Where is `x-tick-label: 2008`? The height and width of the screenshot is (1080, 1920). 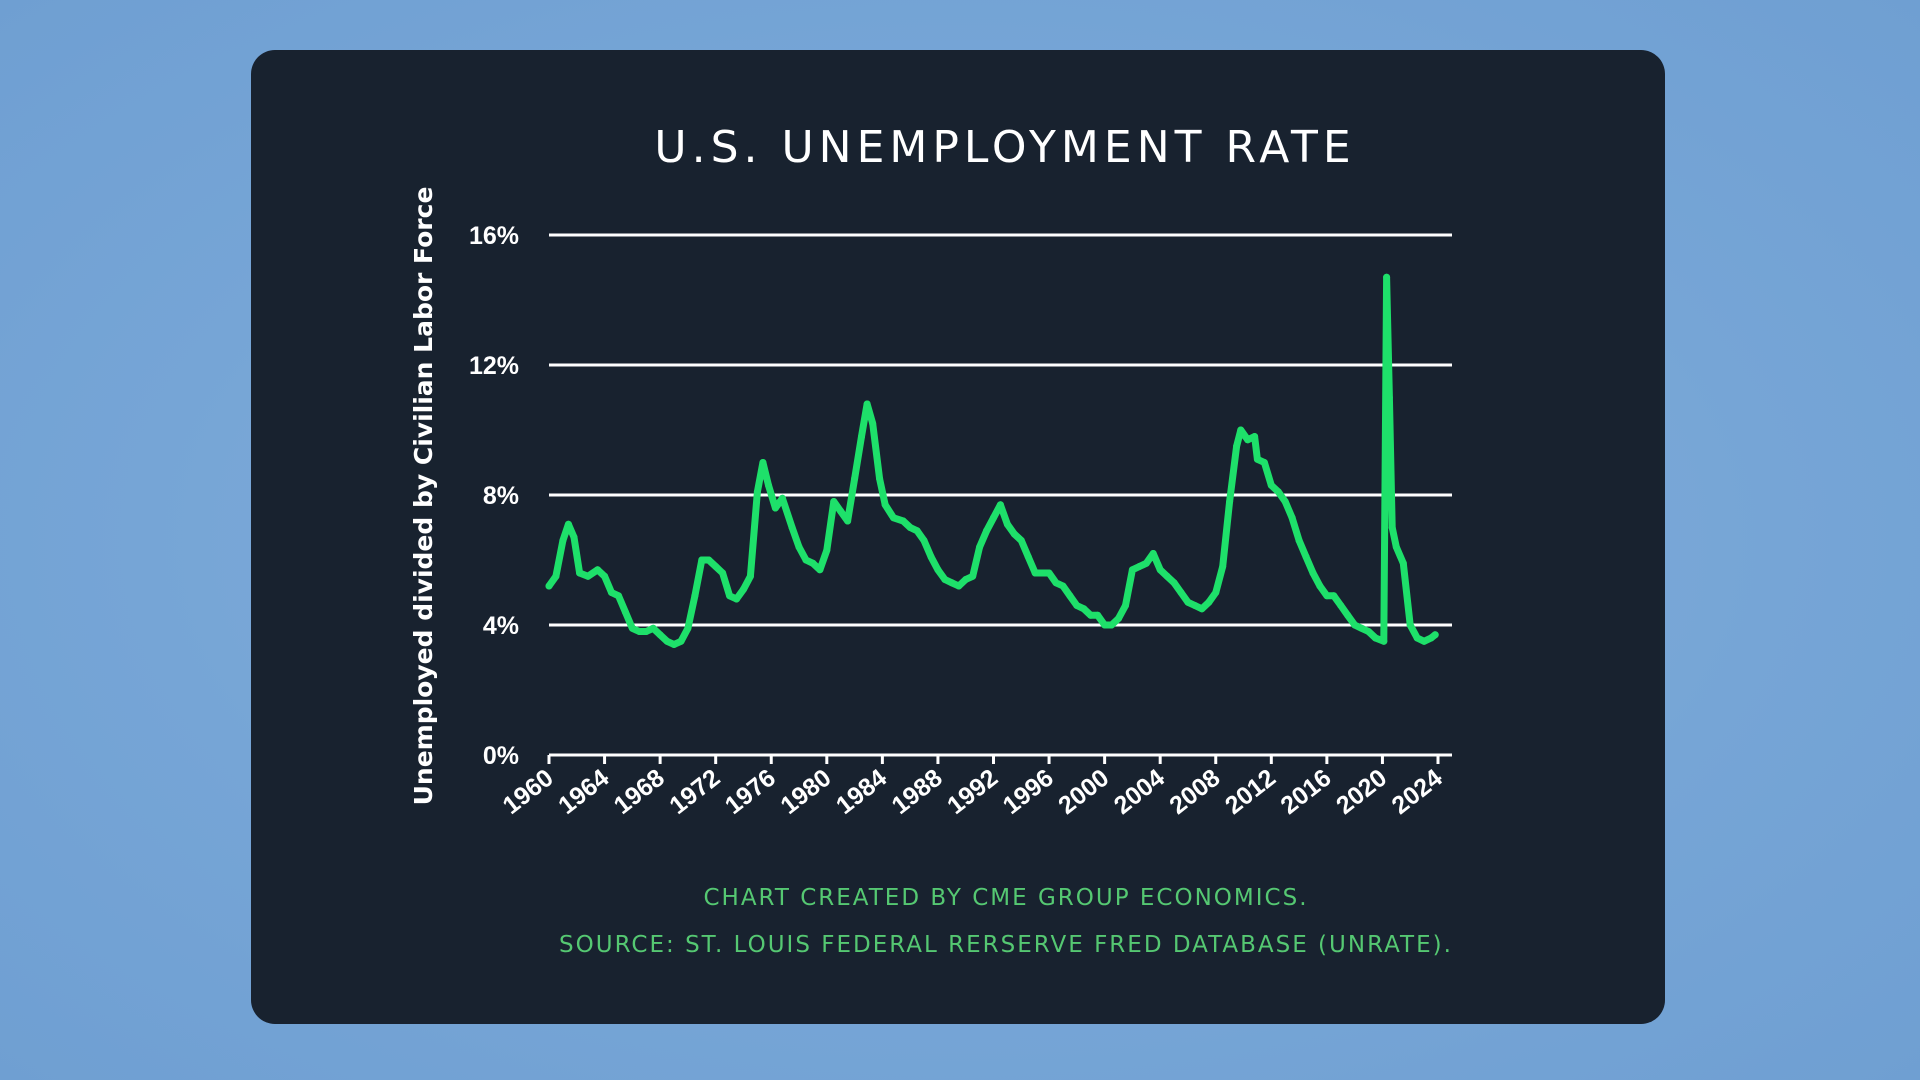 x-tick-label: 2008 is located at coordinates (1194, 792).